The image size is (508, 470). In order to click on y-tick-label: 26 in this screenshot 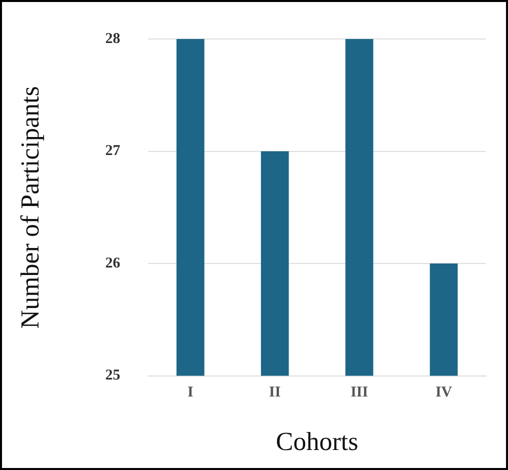, I will do `click(113, 263)`.